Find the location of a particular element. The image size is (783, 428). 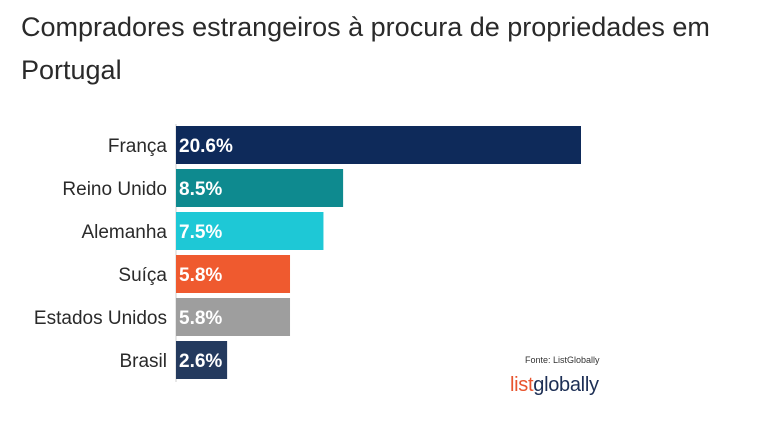

logo-part-list: list is located at coordinates (522, 385).